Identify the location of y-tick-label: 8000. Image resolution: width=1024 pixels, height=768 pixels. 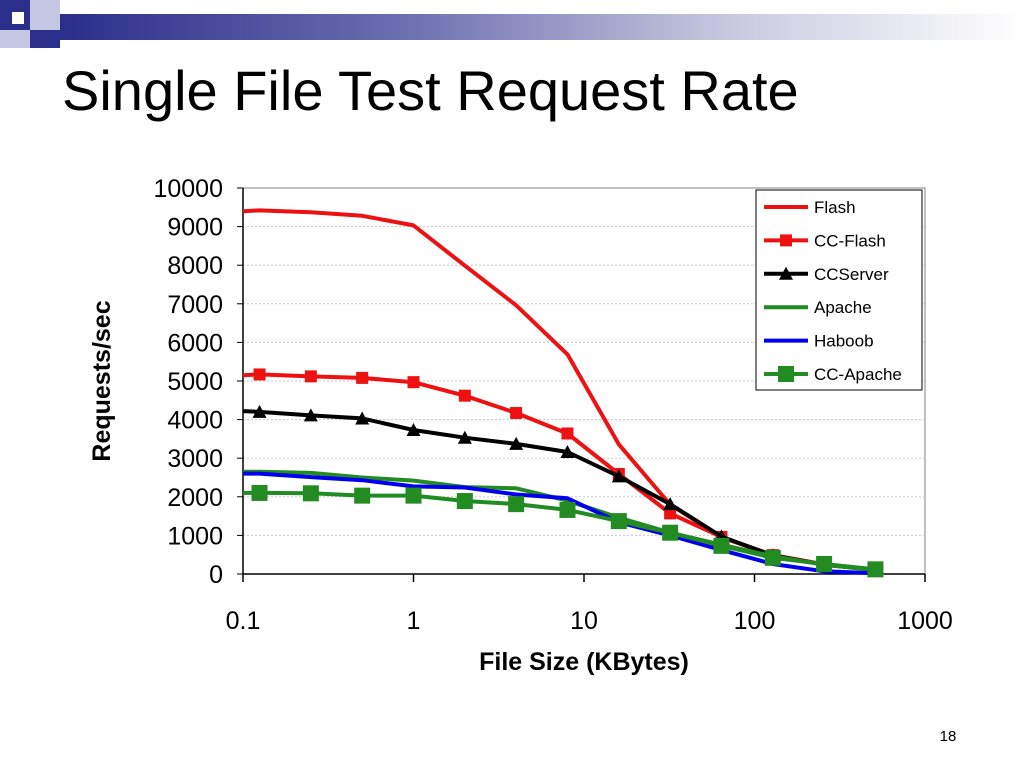
(195, 266).